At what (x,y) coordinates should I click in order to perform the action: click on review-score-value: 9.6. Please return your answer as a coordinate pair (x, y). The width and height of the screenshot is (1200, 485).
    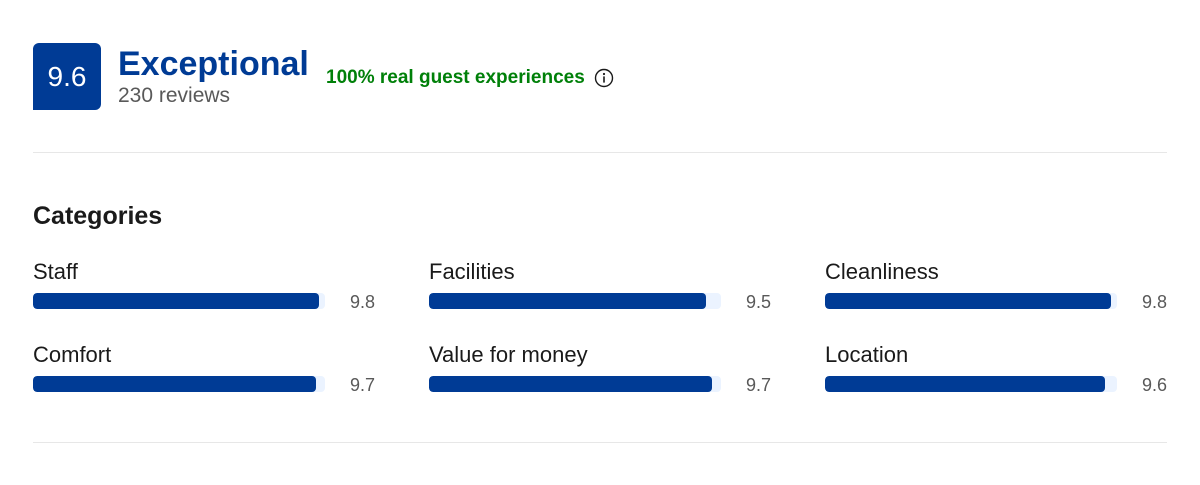
    Looking at the image, I should click on (67, 76).